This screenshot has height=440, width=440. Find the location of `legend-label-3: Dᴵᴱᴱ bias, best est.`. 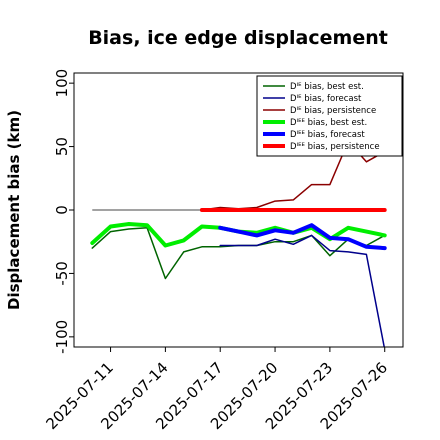

legend-label-3: Dᴵᴱᴱ bias, best est. is located at coordinates (328, 123).